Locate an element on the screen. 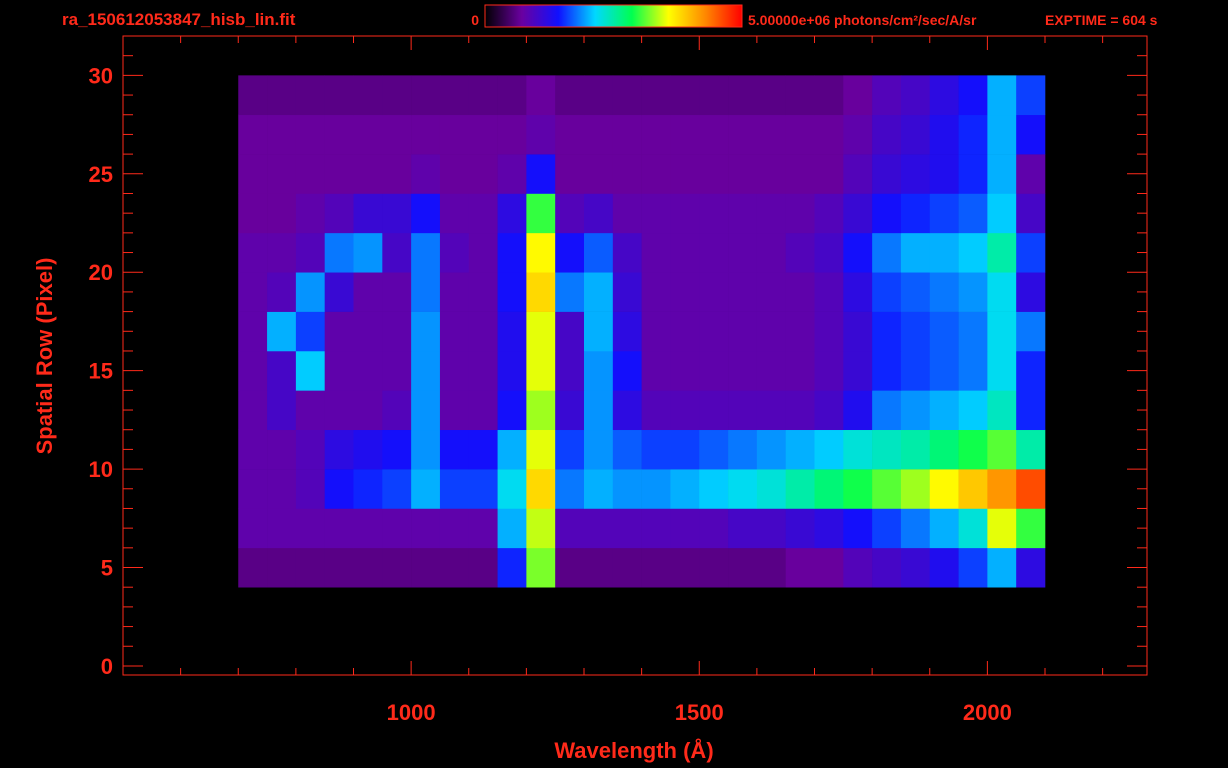  y-tick-label: 0 is located at coordinates (107, 666).